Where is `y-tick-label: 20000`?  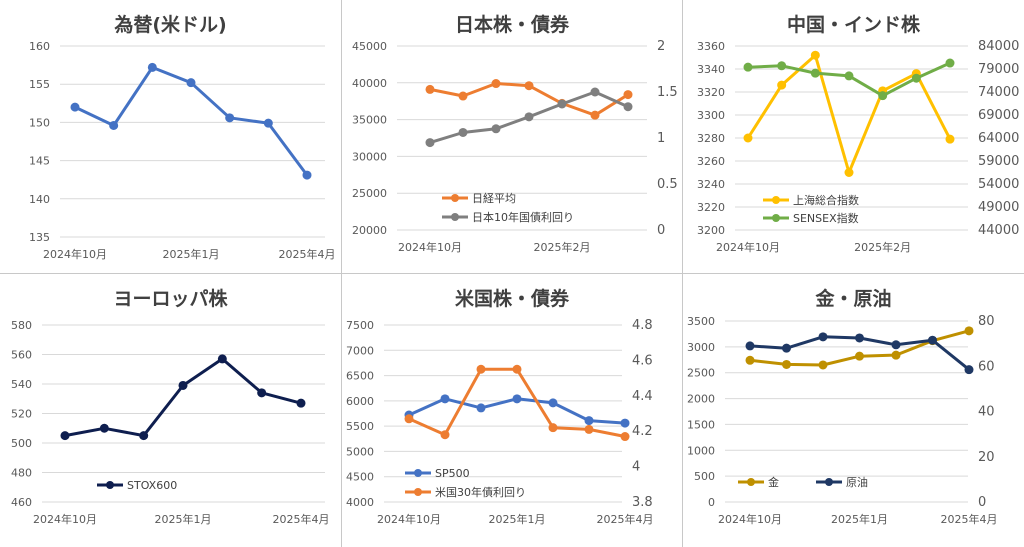
y-tick-label: 20000 is located at coordinates (369, 230).